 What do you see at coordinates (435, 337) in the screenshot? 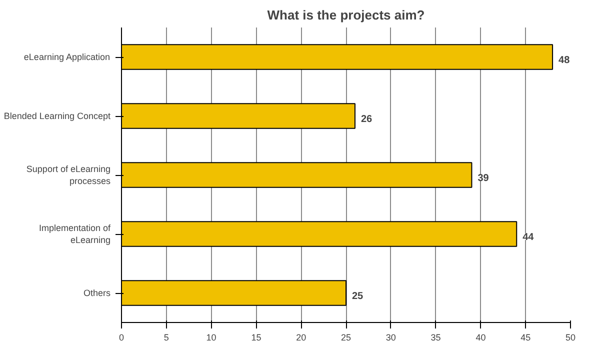
I see `x-tick-label: 35` at bounding box center [435, 337].